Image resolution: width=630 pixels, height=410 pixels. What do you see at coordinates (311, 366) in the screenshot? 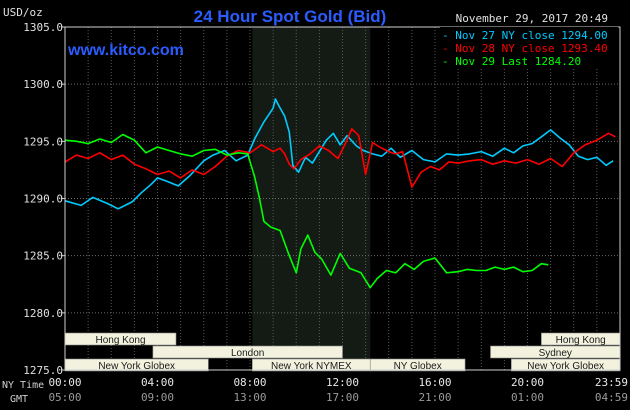
I see `session-label: New York NYMEX` at bounding box center [311, 366].